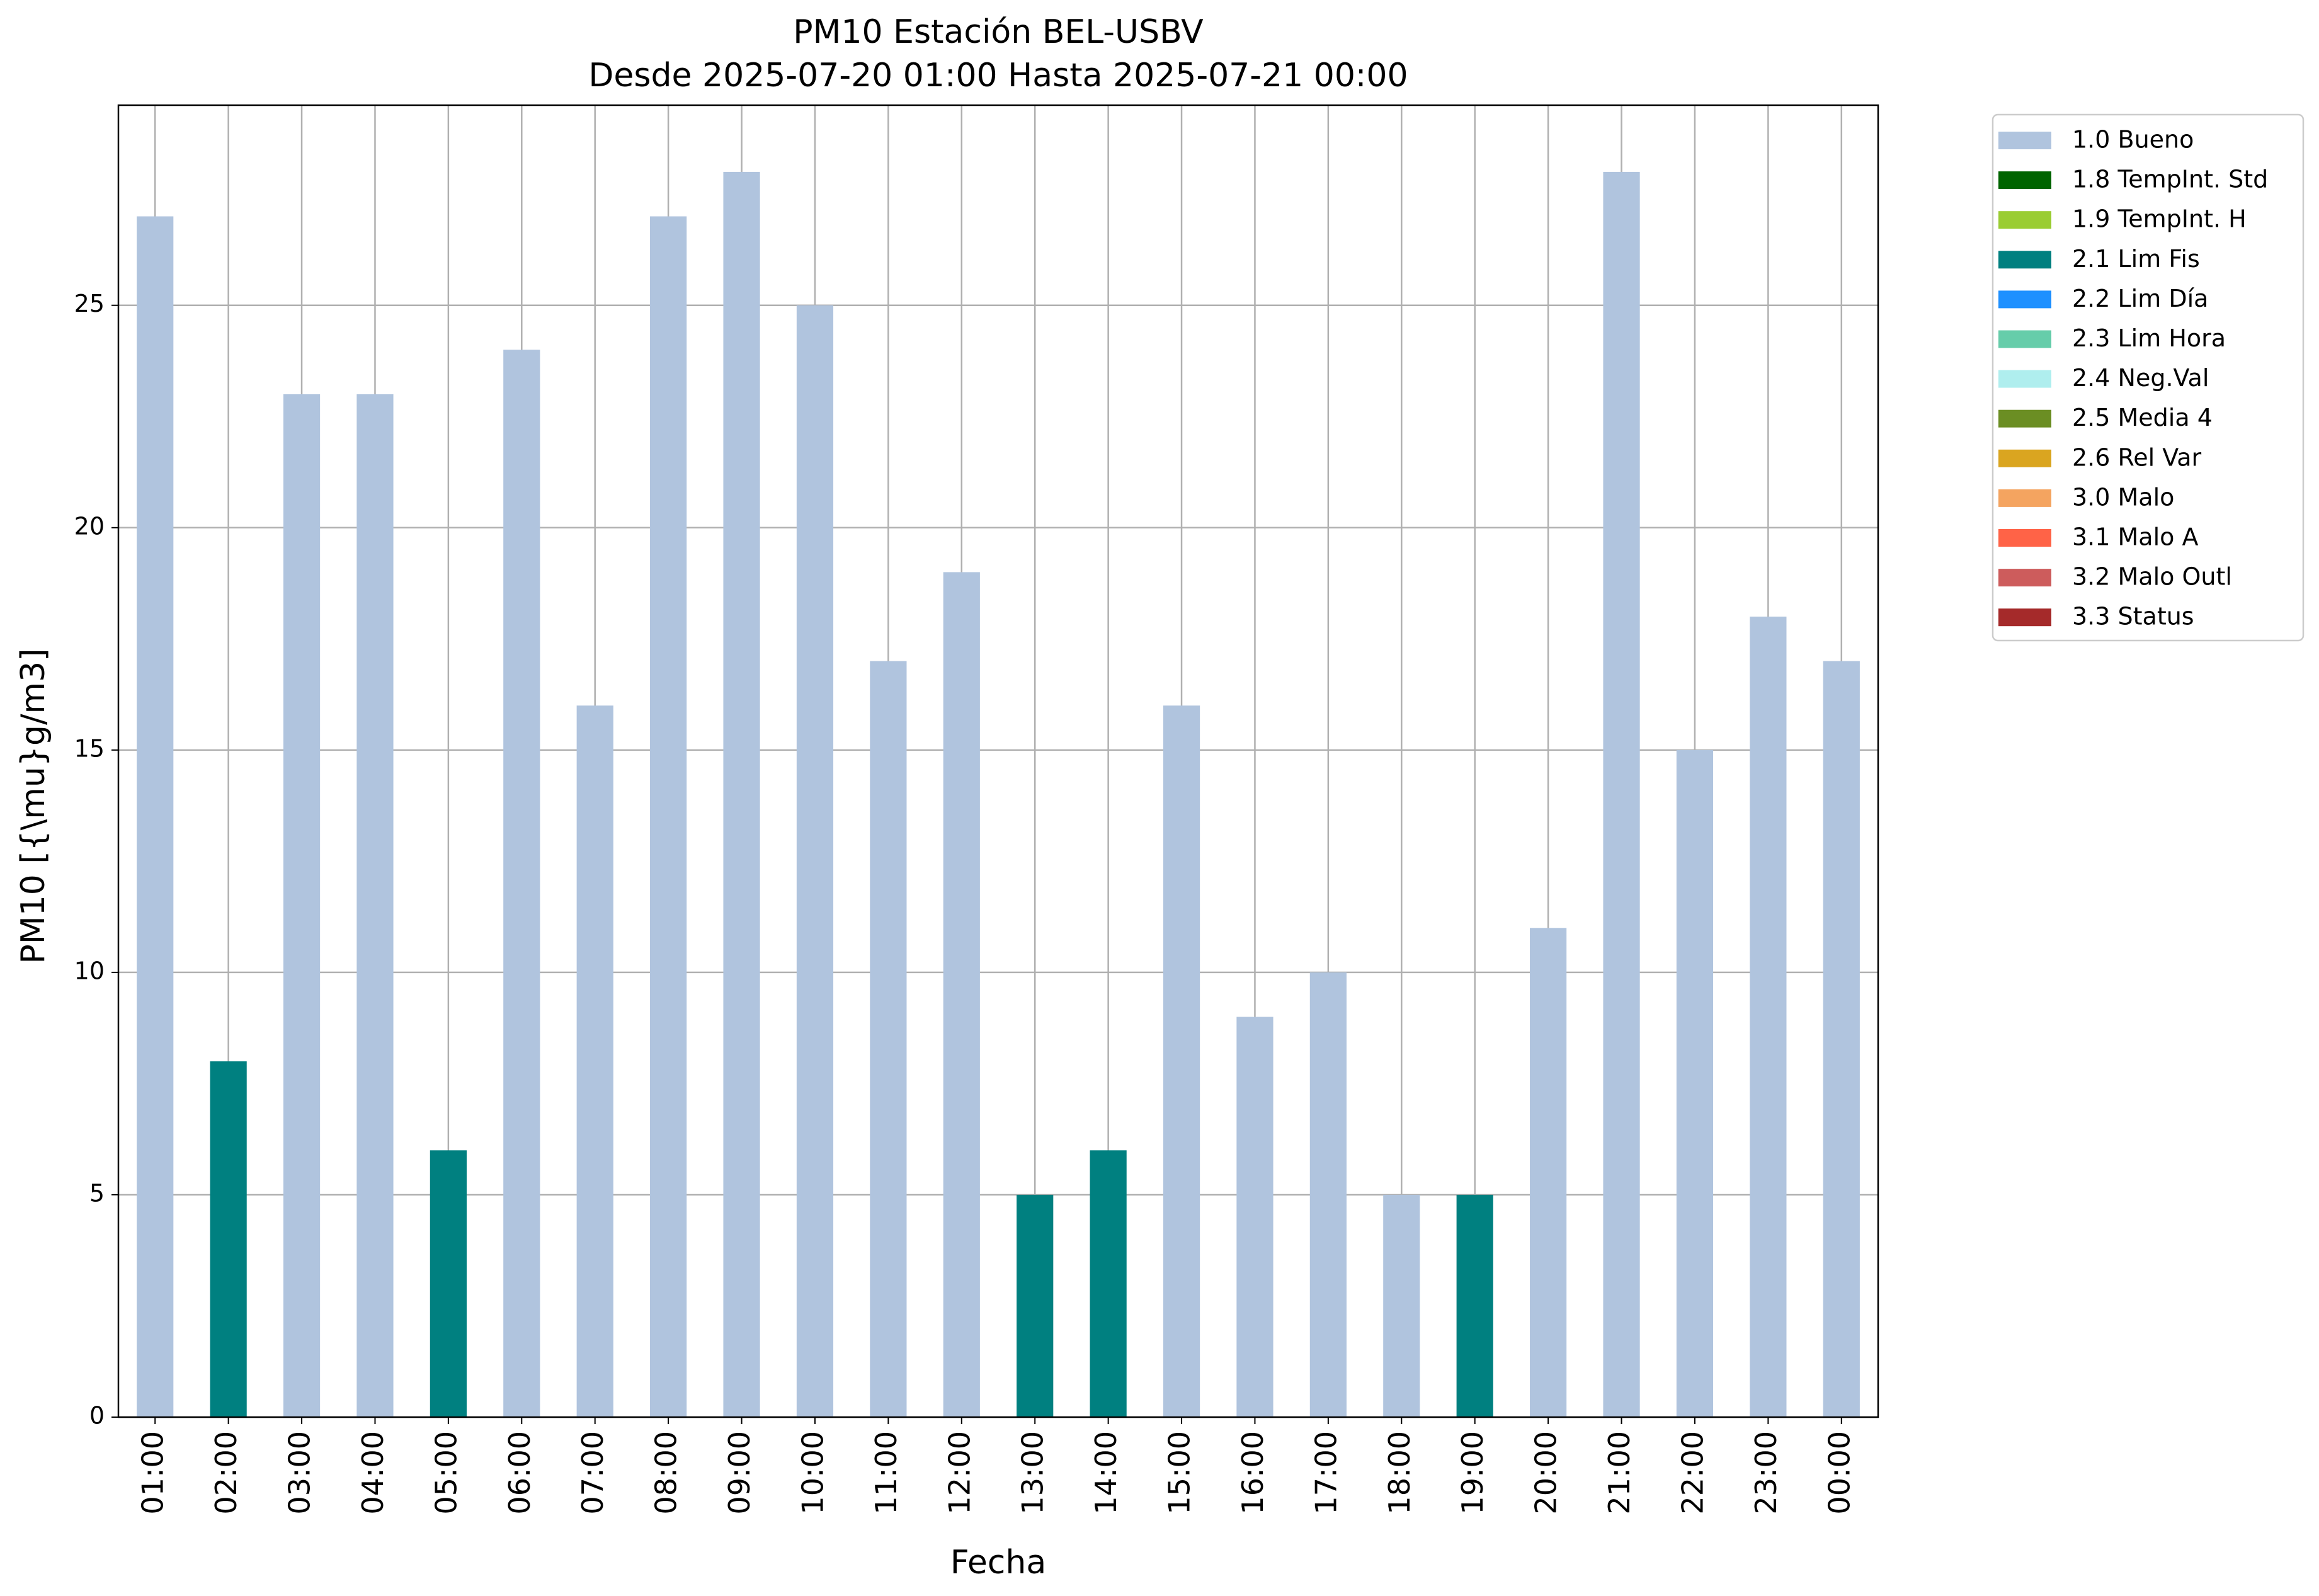 This screenshot has height=1596, width=2319. What do you see at coordinates (1180, 1473) in the screenshot?
I see `x-tick-label: 15:00` at bounding box center [1180, 1473].